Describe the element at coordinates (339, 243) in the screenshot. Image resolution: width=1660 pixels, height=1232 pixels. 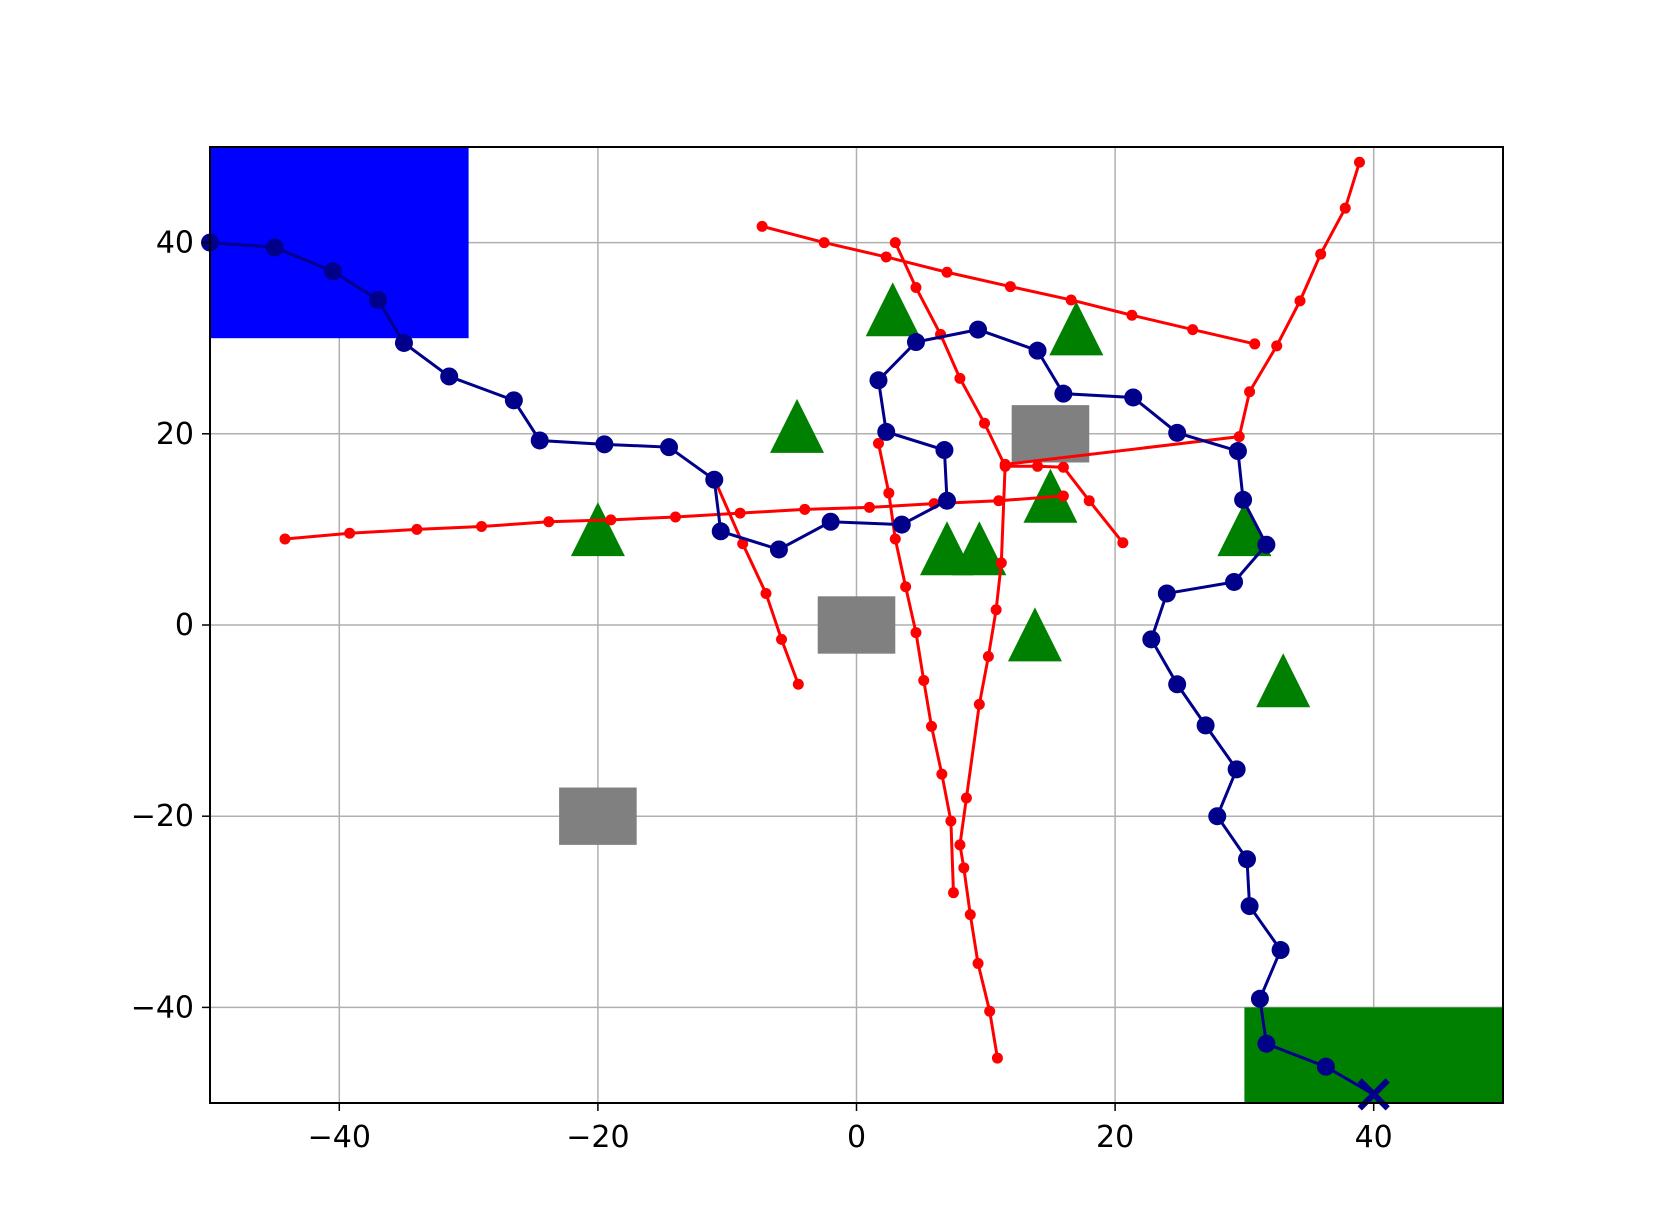
I see `start-region` at that location.